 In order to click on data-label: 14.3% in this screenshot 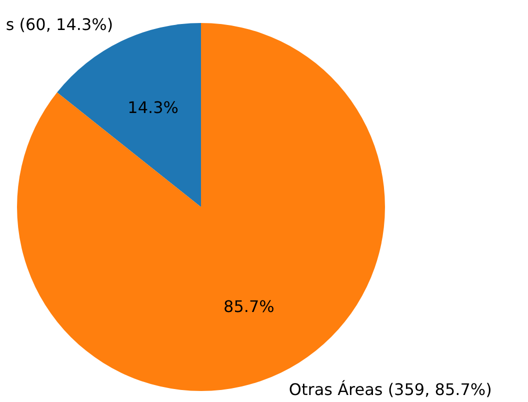, I will do `click(153, 108)`.